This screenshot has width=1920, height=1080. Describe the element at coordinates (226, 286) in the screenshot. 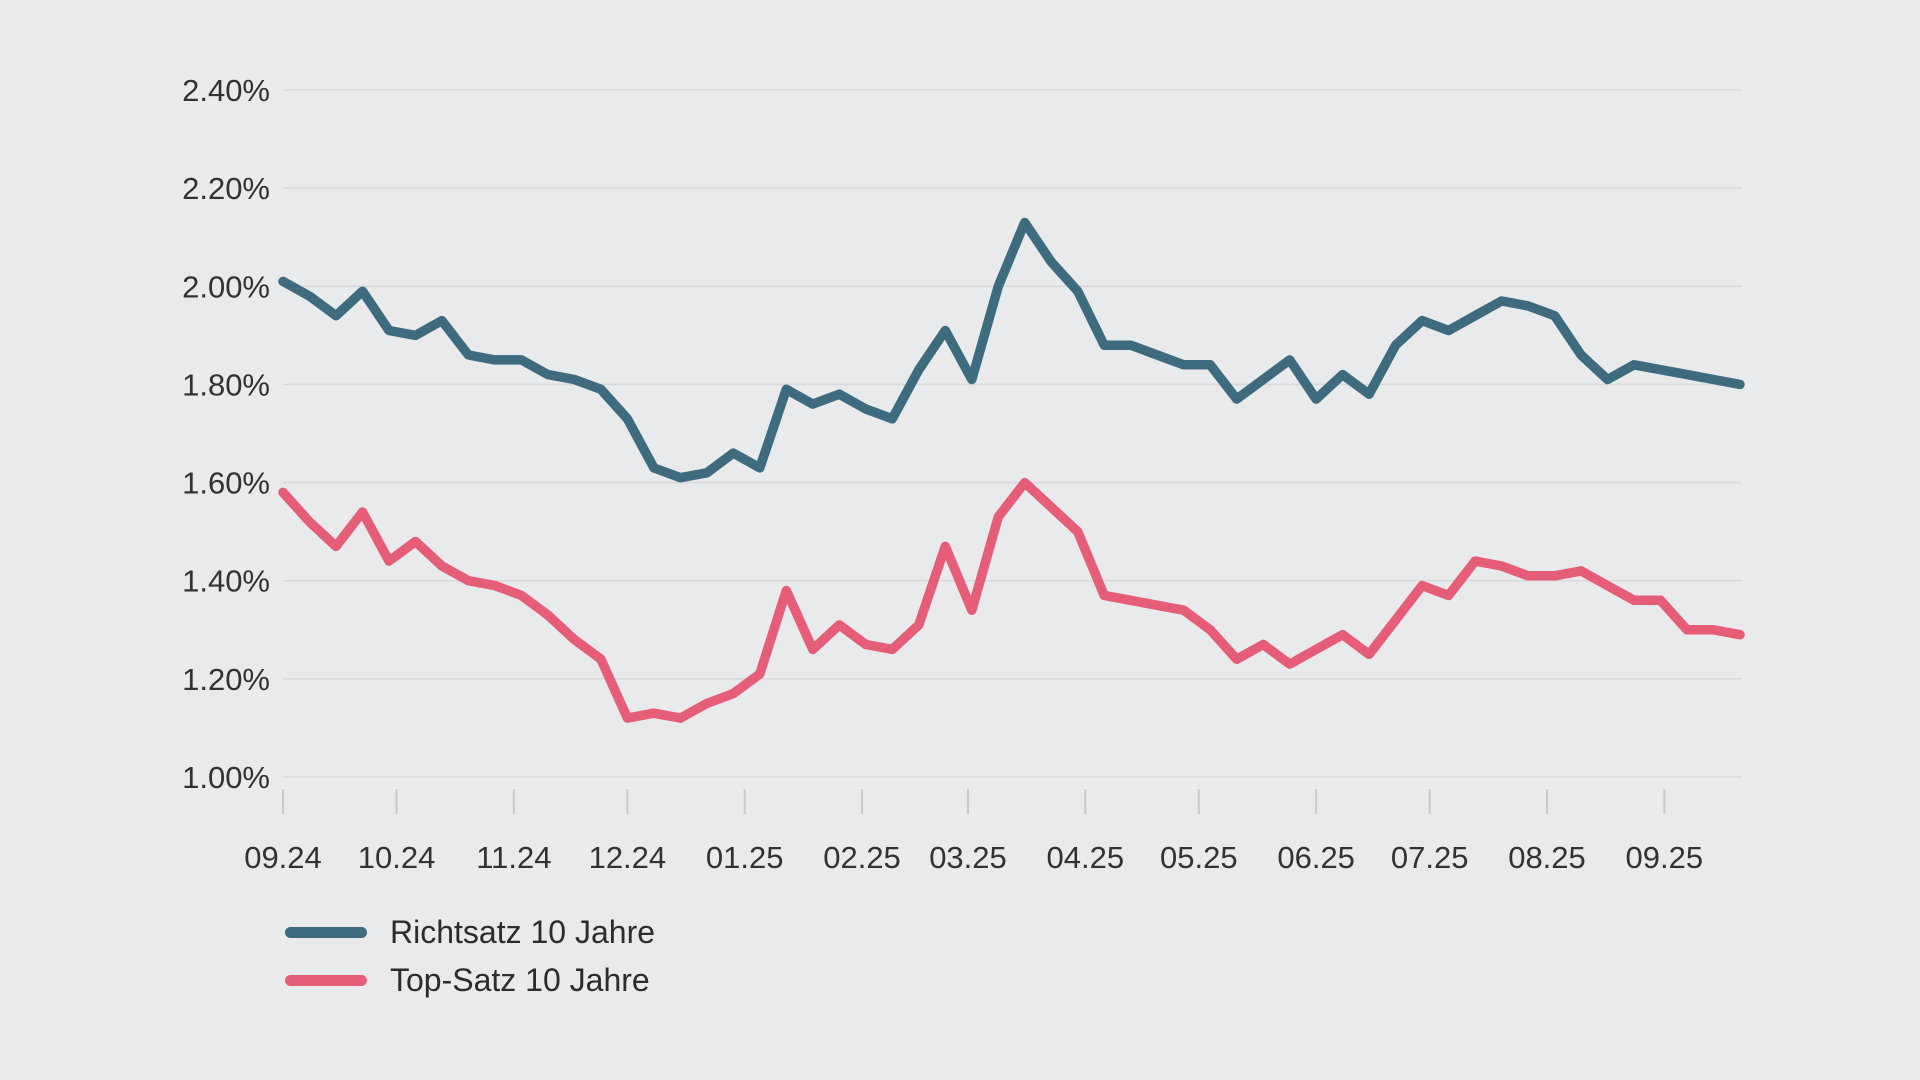

I see `y-tick-label: 2.00%` at that location.